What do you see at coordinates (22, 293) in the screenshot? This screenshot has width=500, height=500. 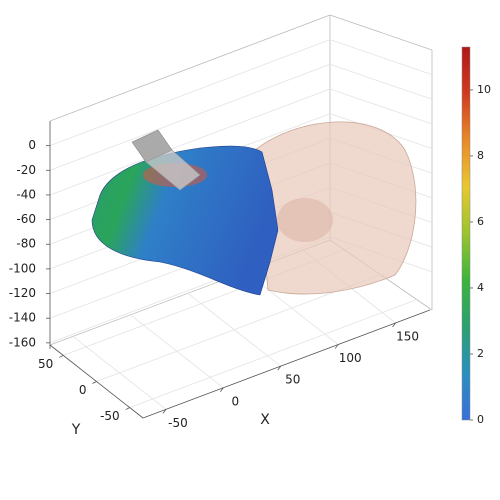 I see `z-tick-label: -120` at bounding box center [22, 293].